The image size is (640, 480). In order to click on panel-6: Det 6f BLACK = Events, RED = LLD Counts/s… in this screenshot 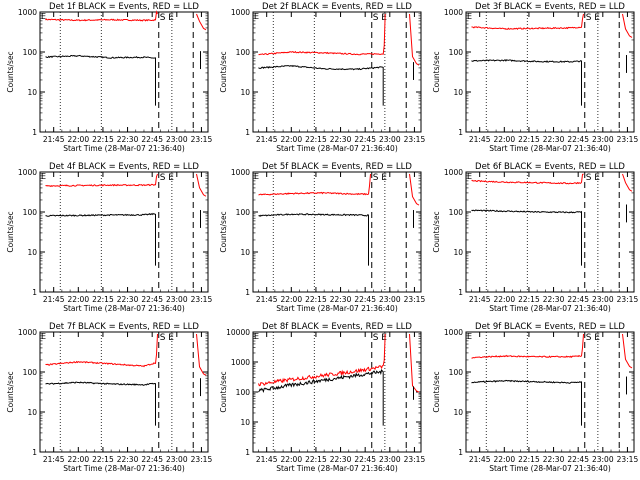, I will do `click(535, 237)`.